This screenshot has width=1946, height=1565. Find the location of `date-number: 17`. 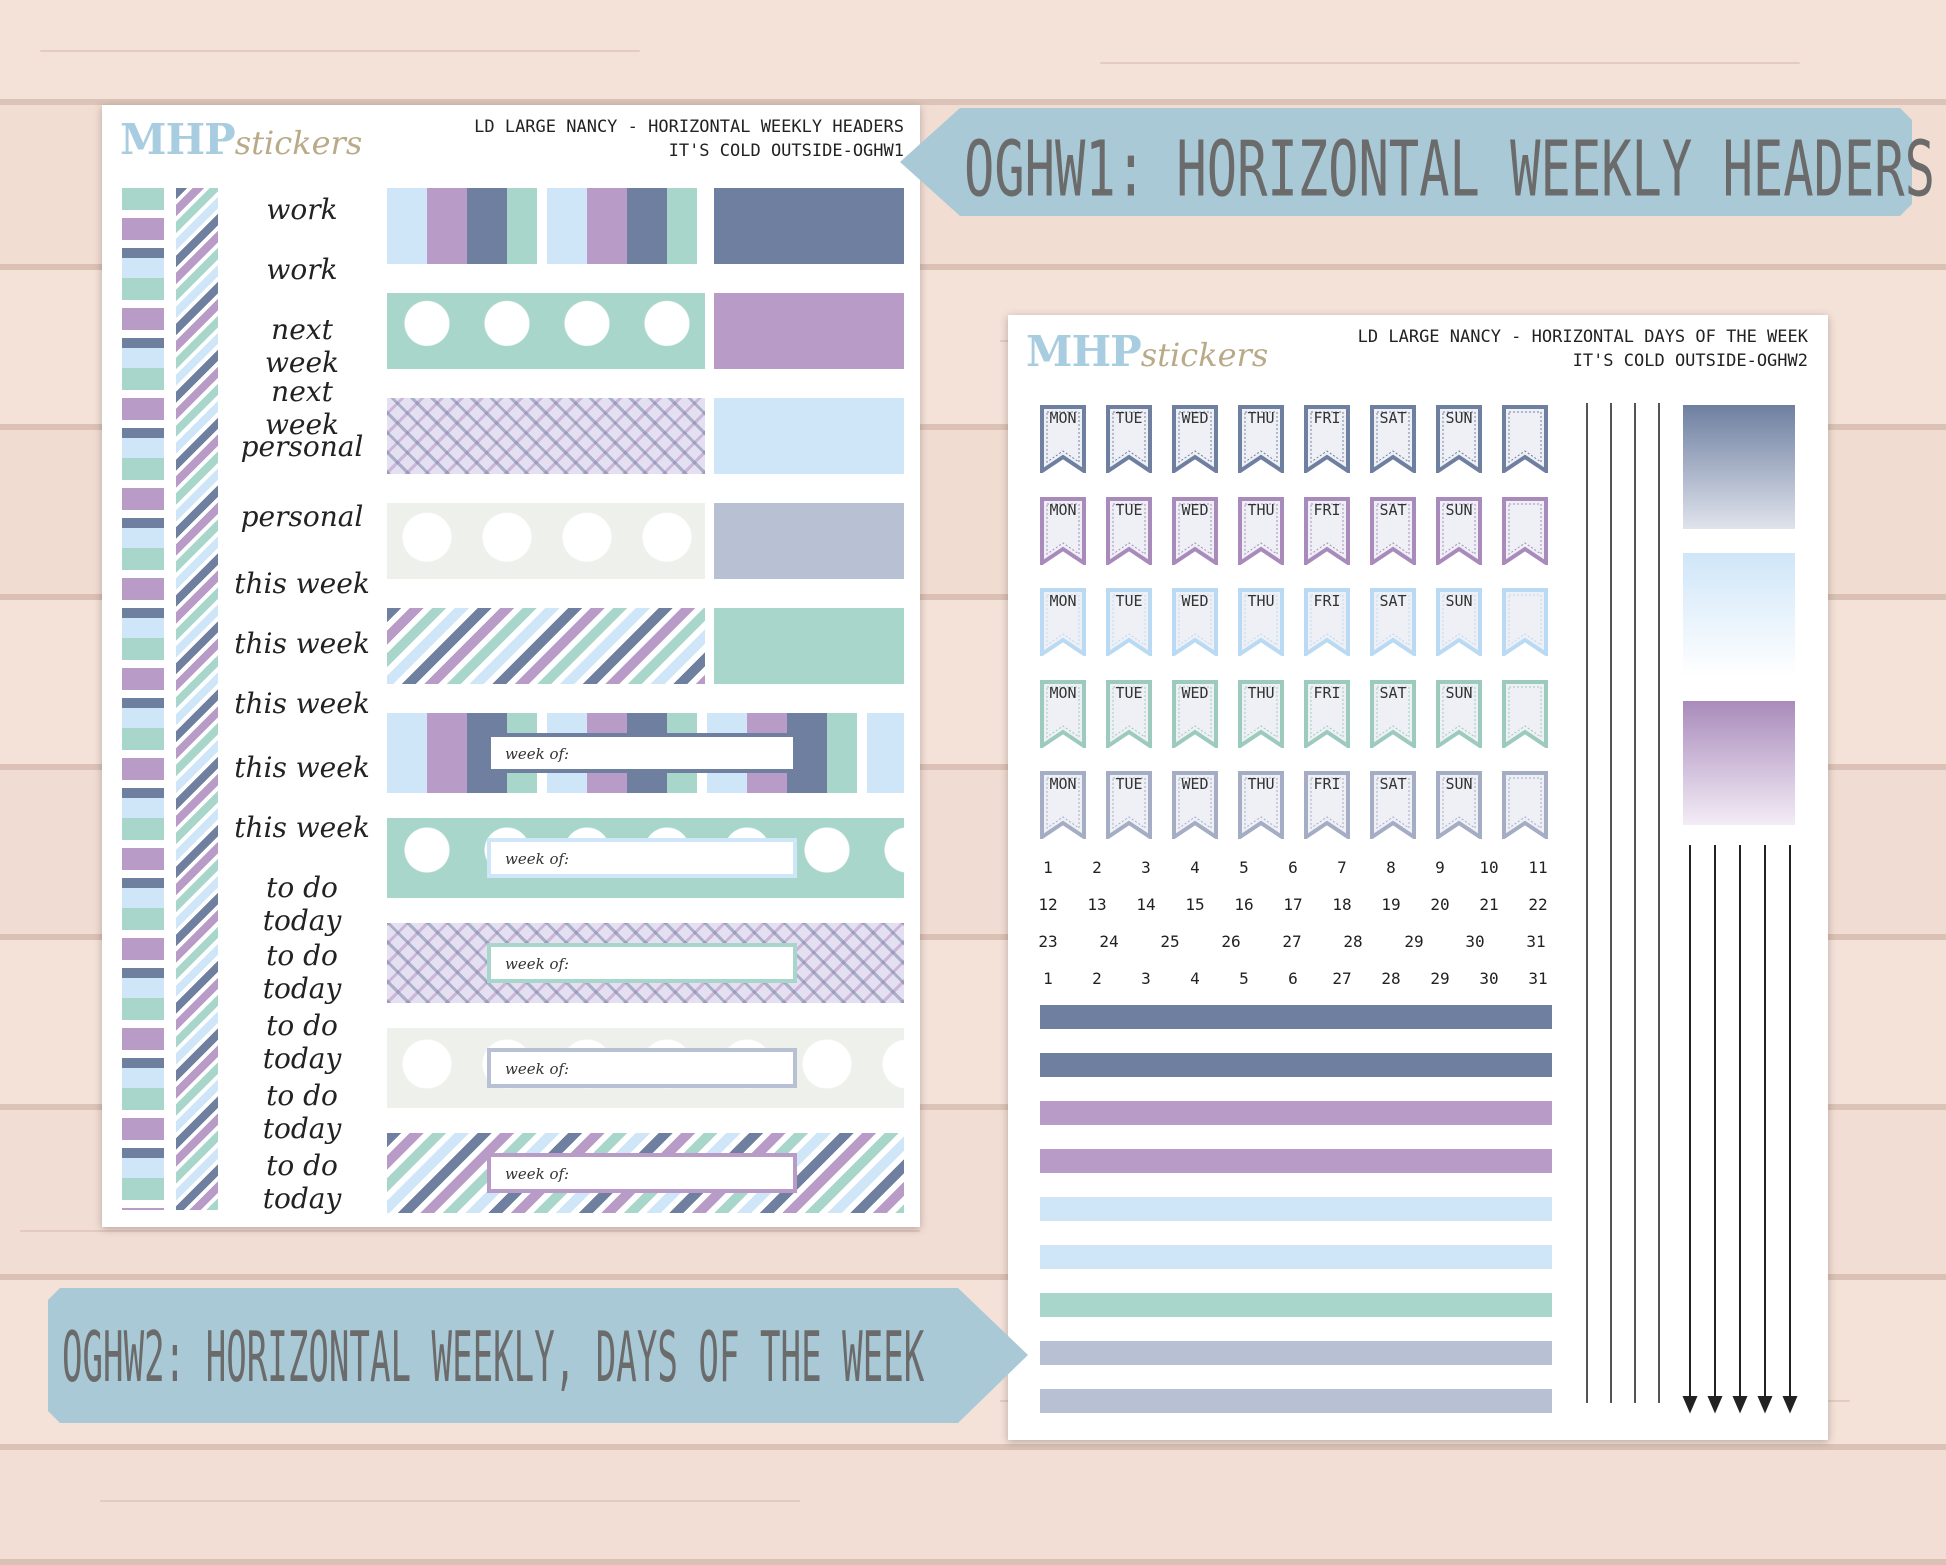

date-number: 17 is located at coordinates (1293, 904).